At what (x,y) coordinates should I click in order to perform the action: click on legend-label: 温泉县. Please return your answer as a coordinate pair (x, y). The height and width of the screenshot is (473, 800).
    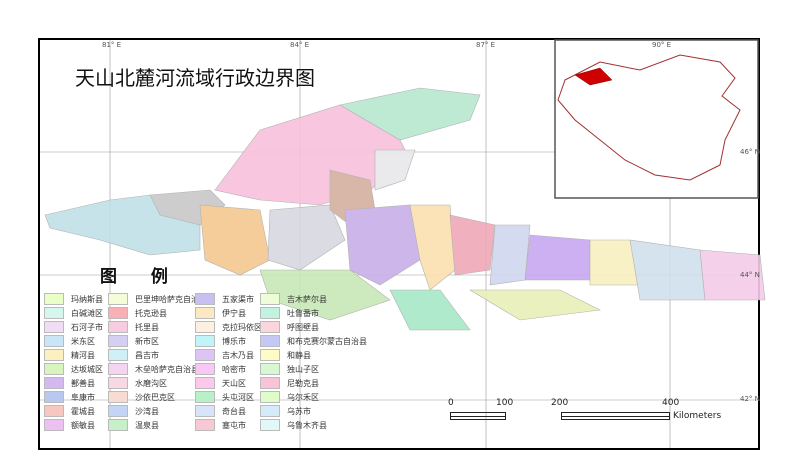
    Looking at the image, I should click on (147, 425).